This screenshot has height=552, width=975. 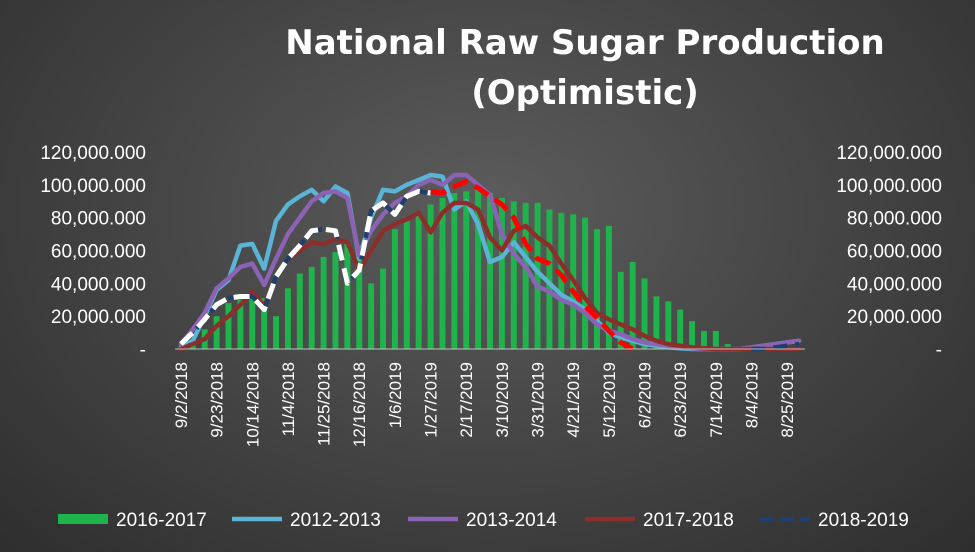 I want to click on chart-title-line2: (Optimistic), so click(x=585, y=93).